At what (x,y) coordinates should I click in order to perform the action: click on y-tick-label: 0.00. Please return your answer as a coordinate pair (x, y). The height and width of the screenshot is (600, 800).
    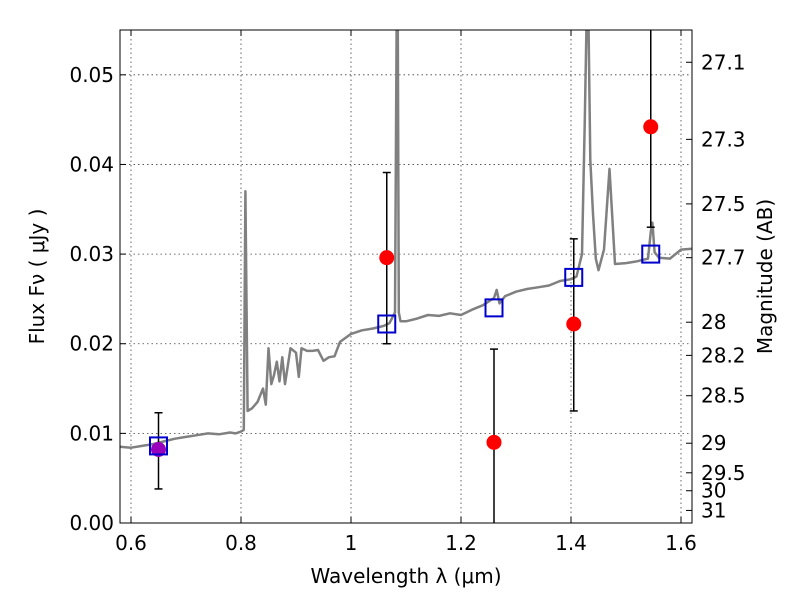
    Looking at the image, I should click on (91, 523).